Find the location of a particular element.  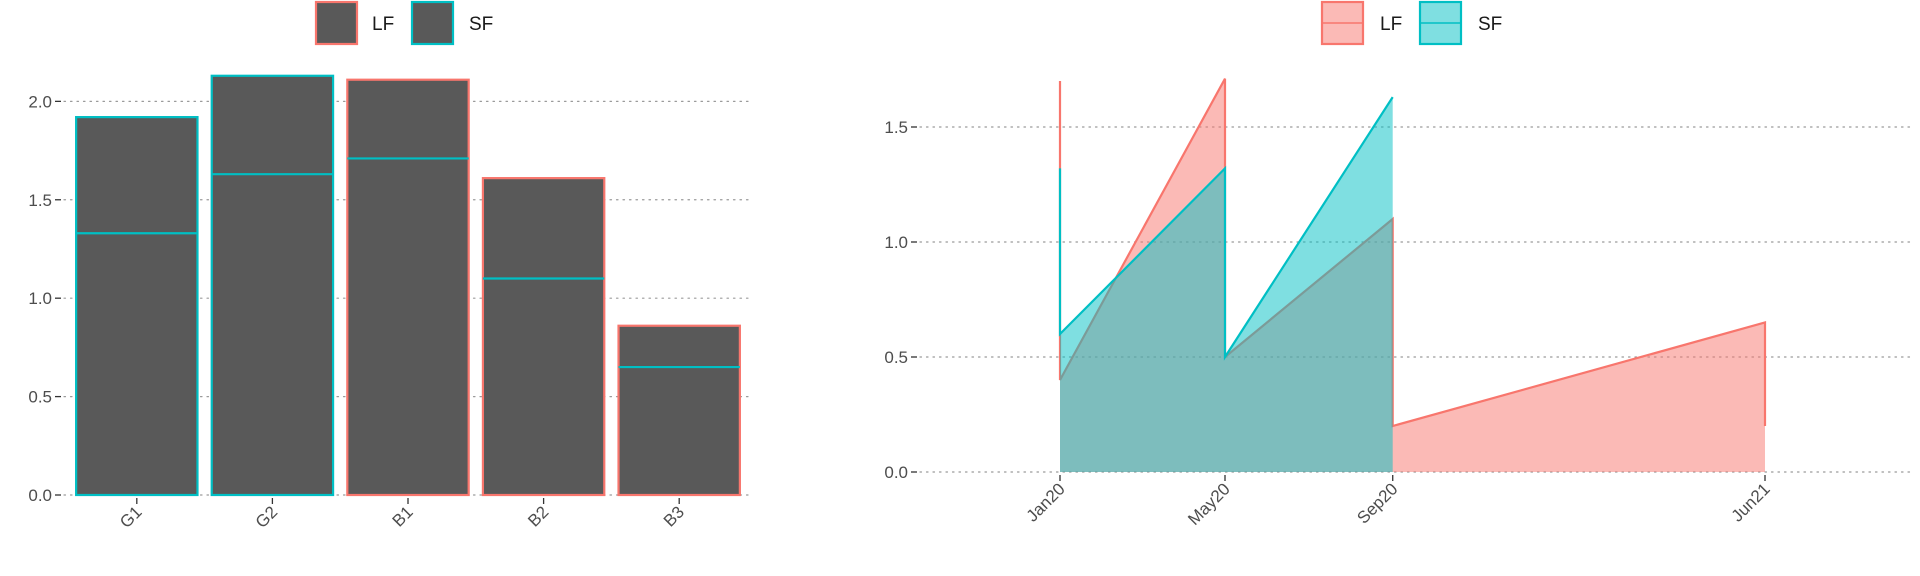

area-sf is located at coordinates (1226, 284).